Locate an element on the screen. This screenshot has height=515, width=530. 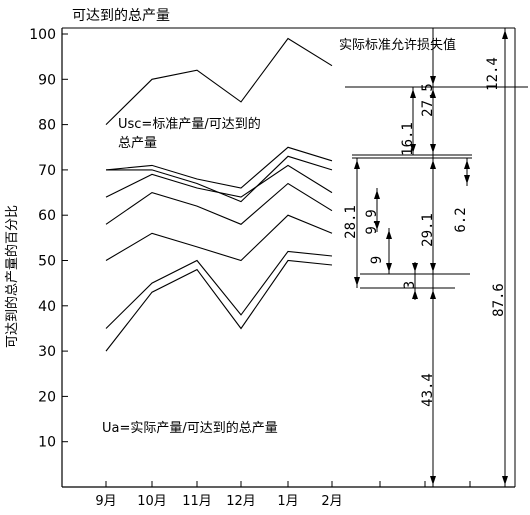
y-tick-label: 70 is located at coordinates (47, 171).